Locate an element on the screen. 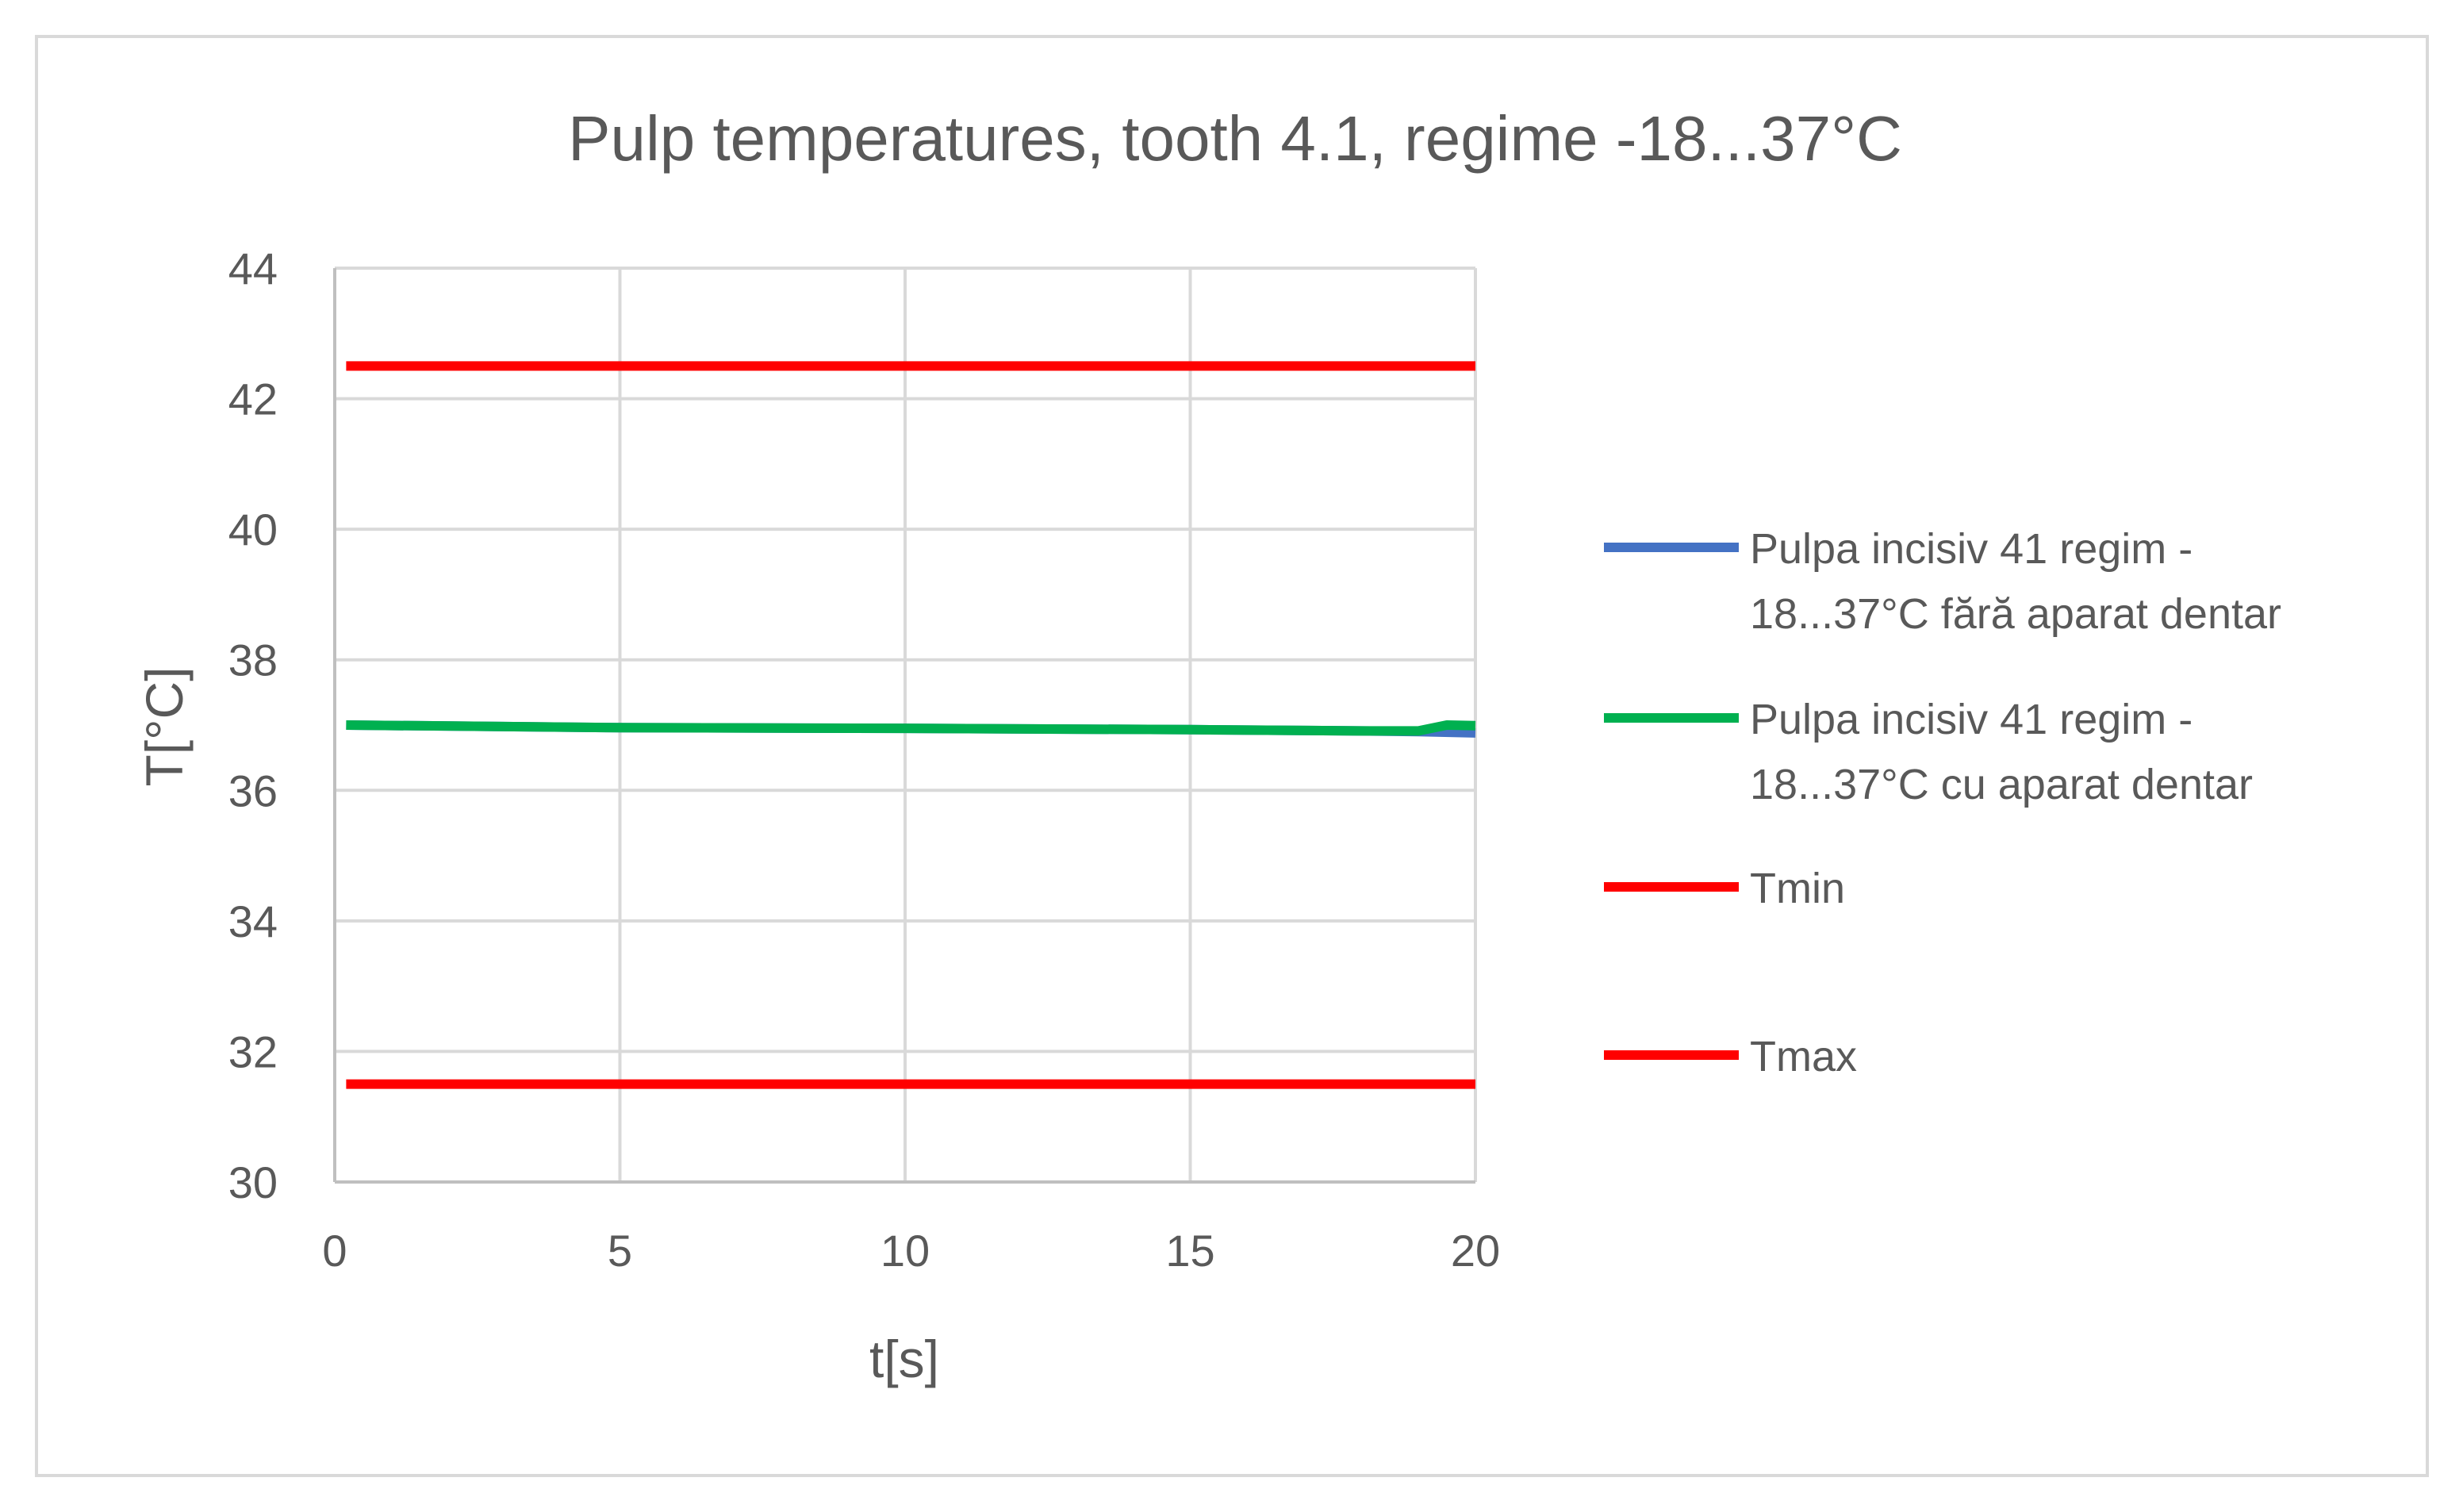 This screenshot has width=2463, height=1512. y-tick-label: 30 is located at coordinates (253, 1182).